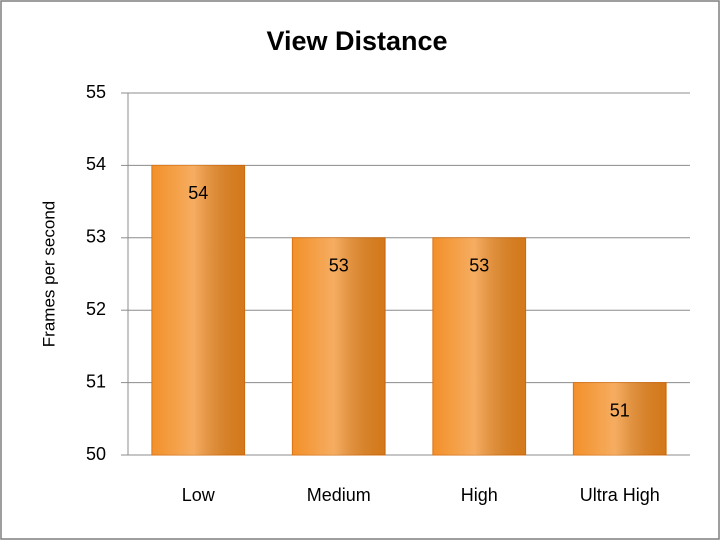 The width and height of the screenshot is (720, 540). What do you see at coordinates (48, 274) in the screenshot?
I see `y-axis-title: Frames per second` at bounding box center [48, 274].